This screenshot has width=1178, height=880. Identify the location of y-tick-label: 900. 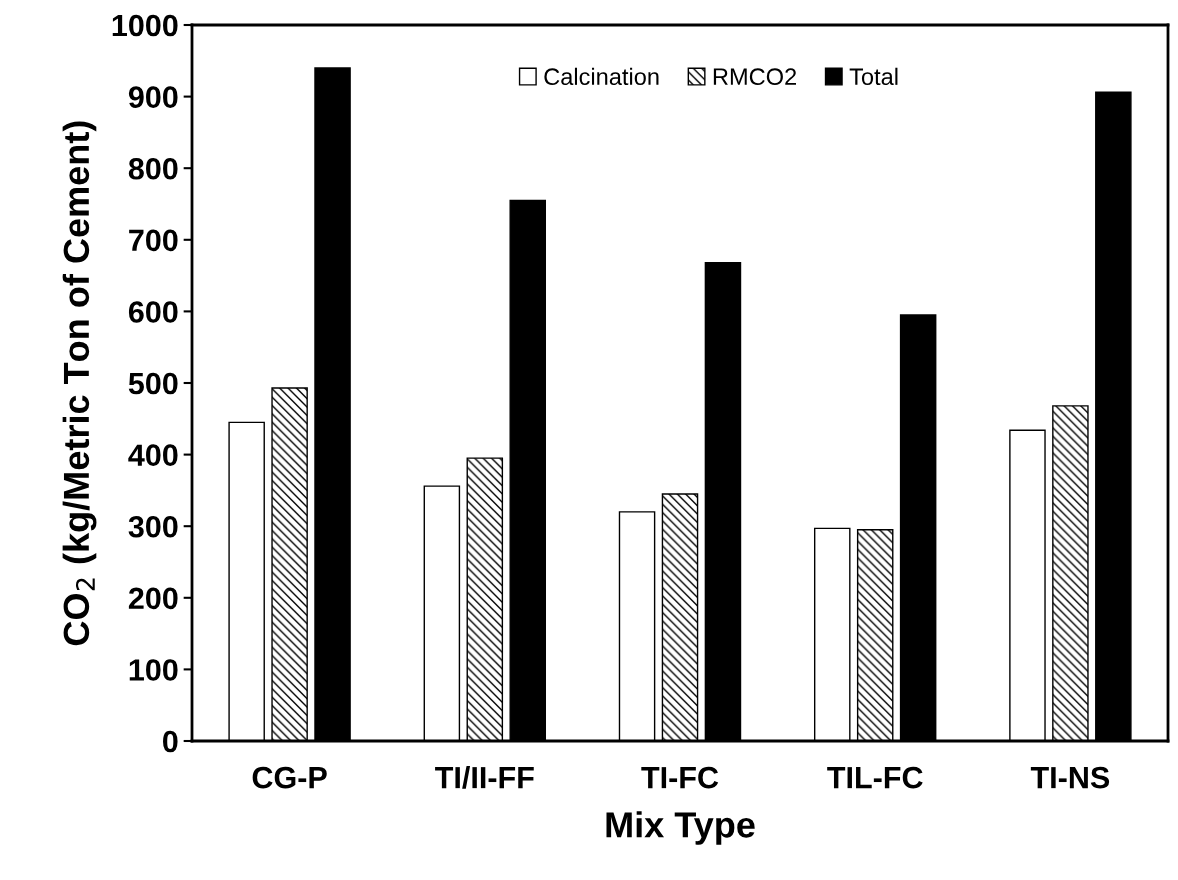
(153, 97).